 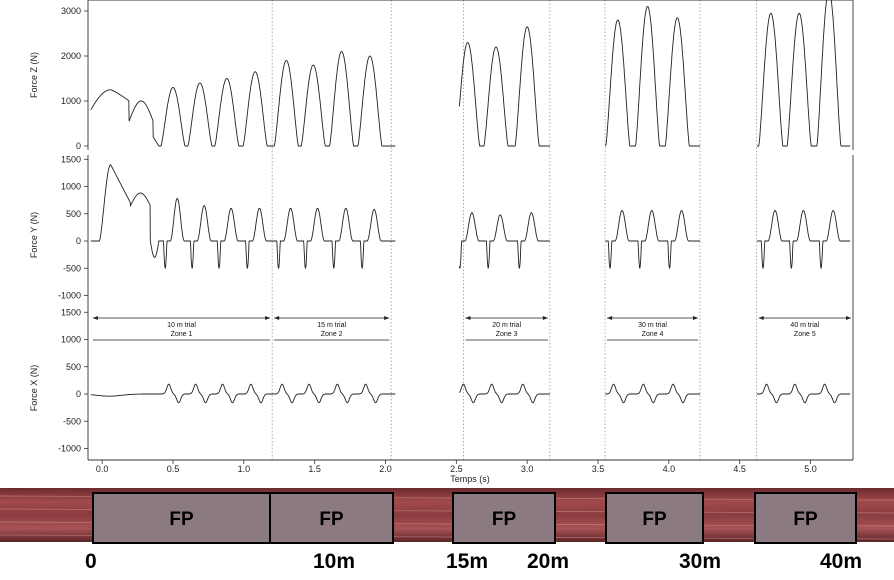 What do you see at coordinates (71, 187) in the screenshot?
I see `panel-2-ytick-label-4: 1000` at bounding box center [71, 187].